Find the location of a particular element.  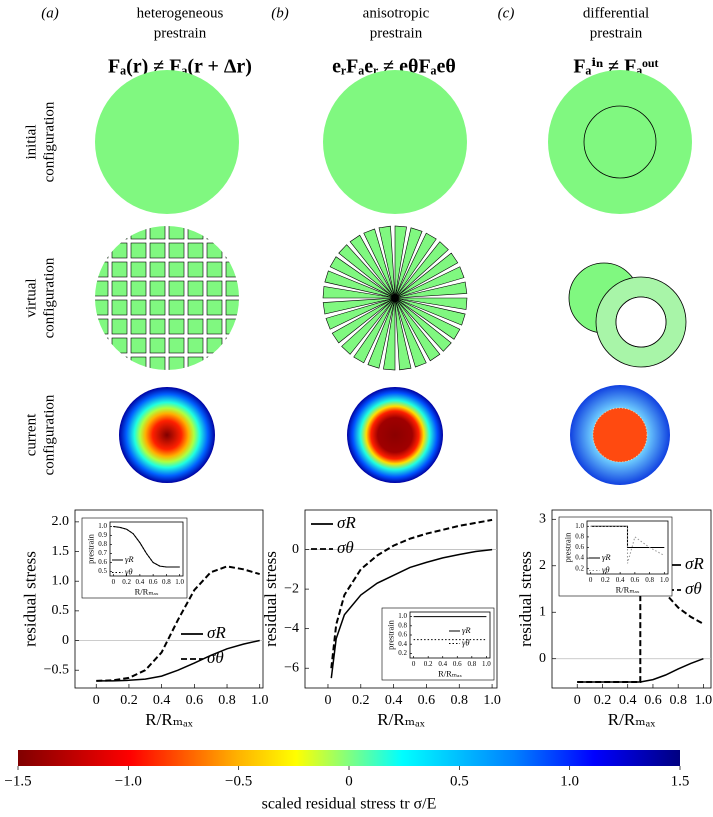

equation: eᵣFₐeᵣ ≠ eθFₐeθ is located at coordinates (394, 67).